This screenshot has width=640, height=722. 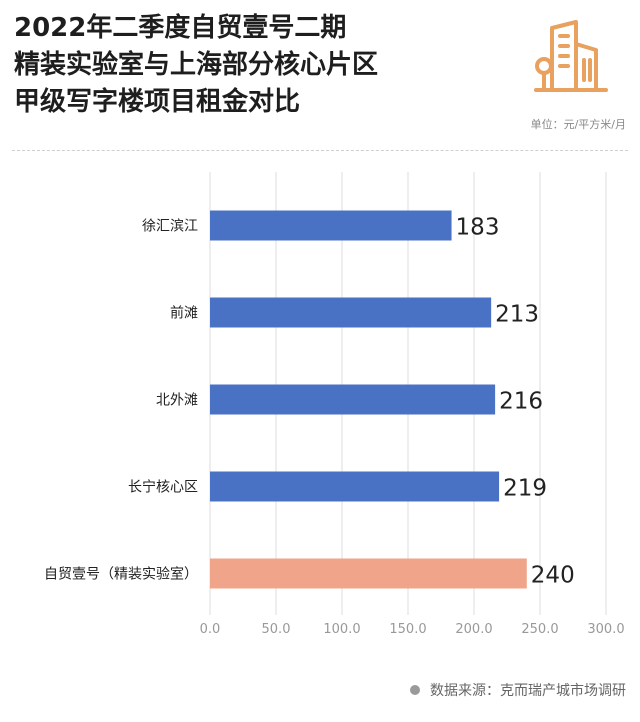 What do you see at coordinates (157, 102) in the screenshot?
I see `title-line-3: 甲级写字楼项目租金对比` at bounding box center [157, 102].